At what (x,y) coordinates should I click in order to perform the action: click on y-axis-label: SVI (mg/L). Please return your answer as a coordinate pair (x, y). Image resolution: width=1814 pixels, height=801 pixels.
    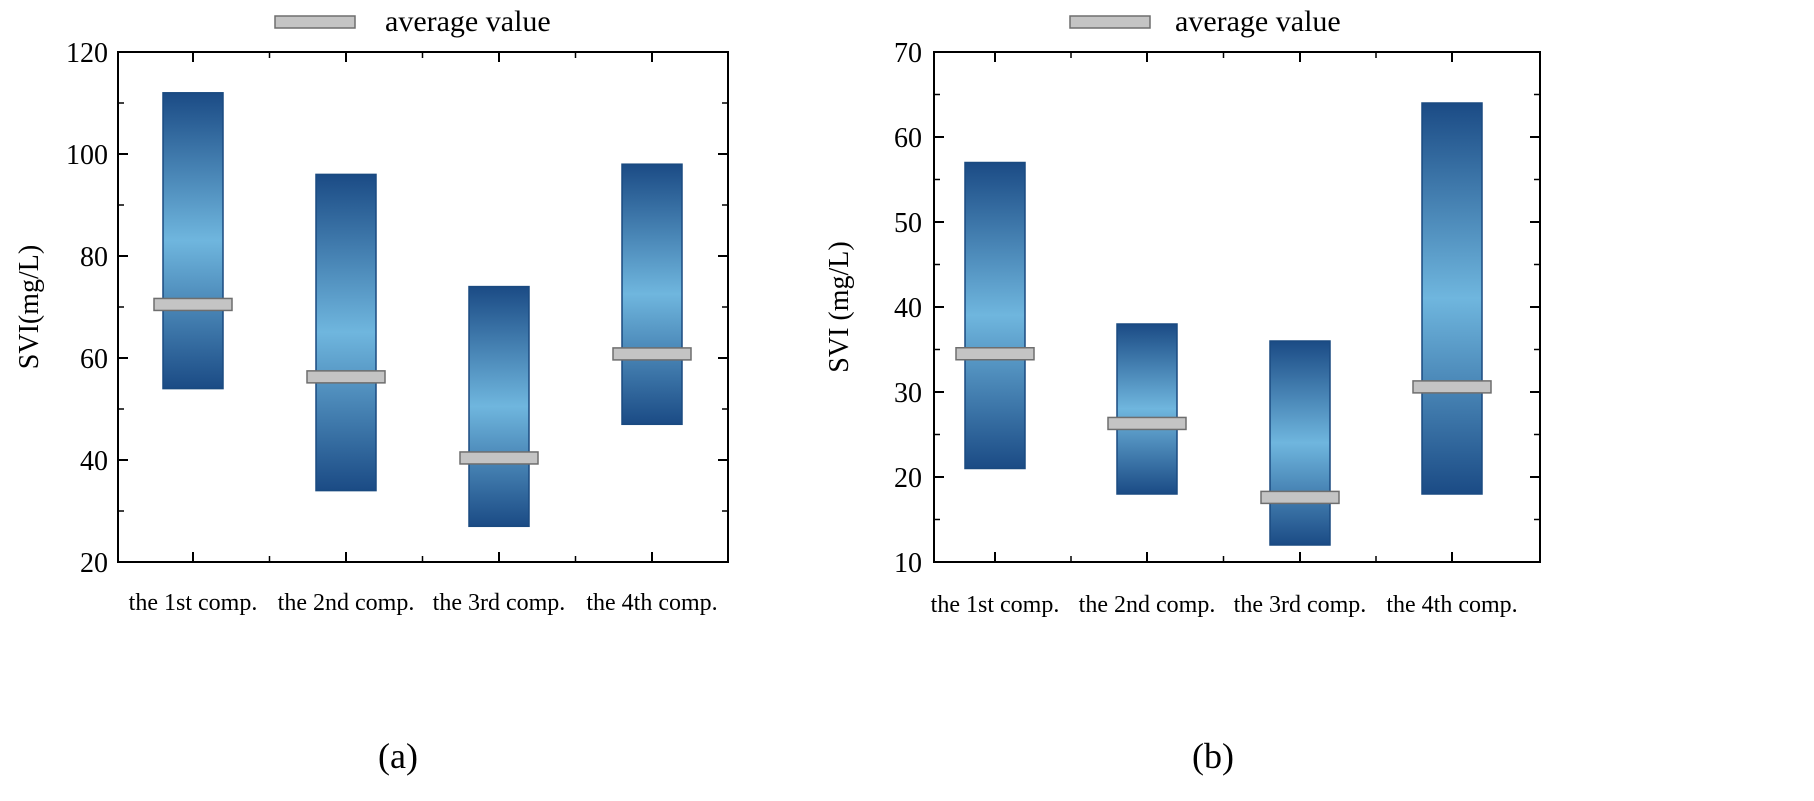
    Looking at the image, I should click on (839, 306).